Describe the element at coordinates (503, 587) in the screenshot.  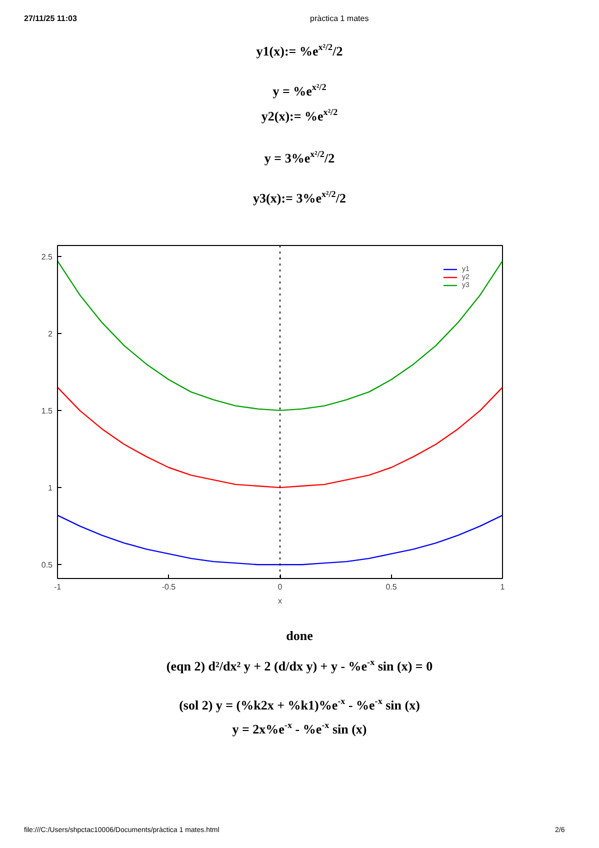
I see `x-tick-label: 1` at that location.